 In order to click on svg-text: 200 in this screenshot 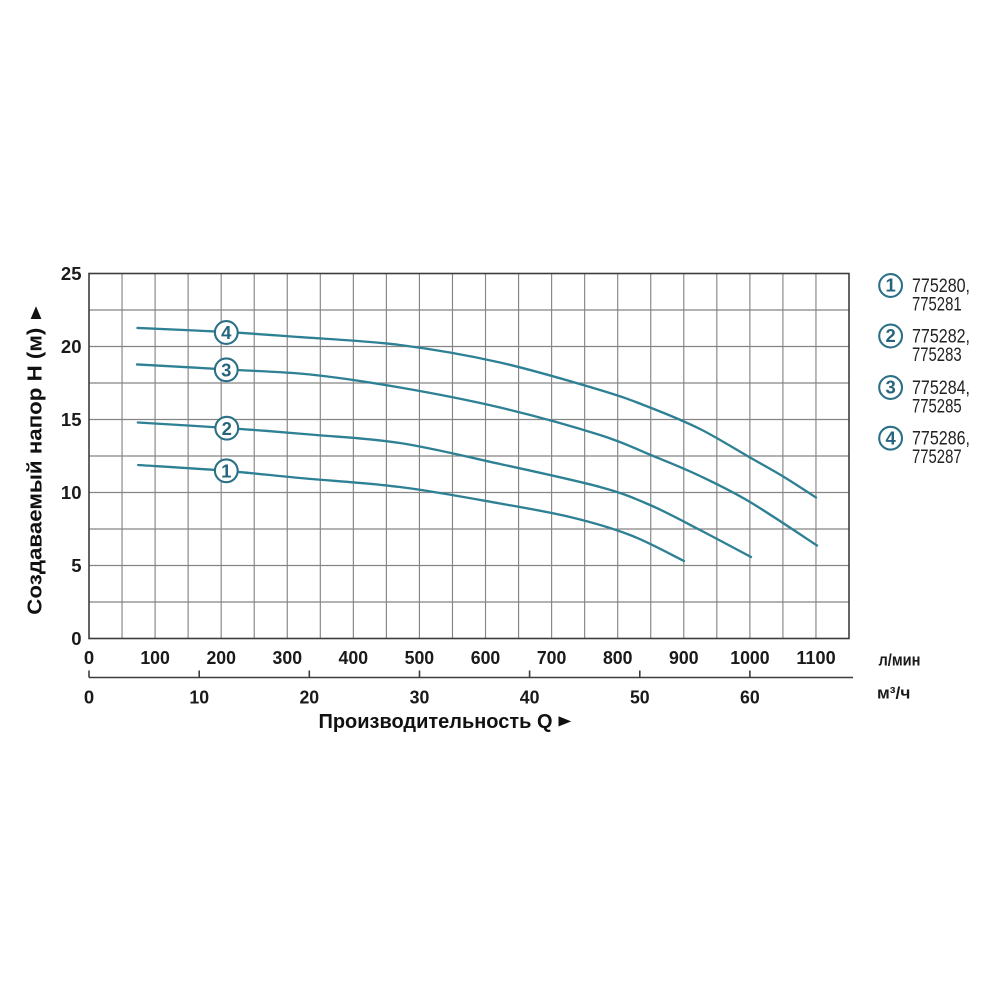, I will do `click(221, 657)`.